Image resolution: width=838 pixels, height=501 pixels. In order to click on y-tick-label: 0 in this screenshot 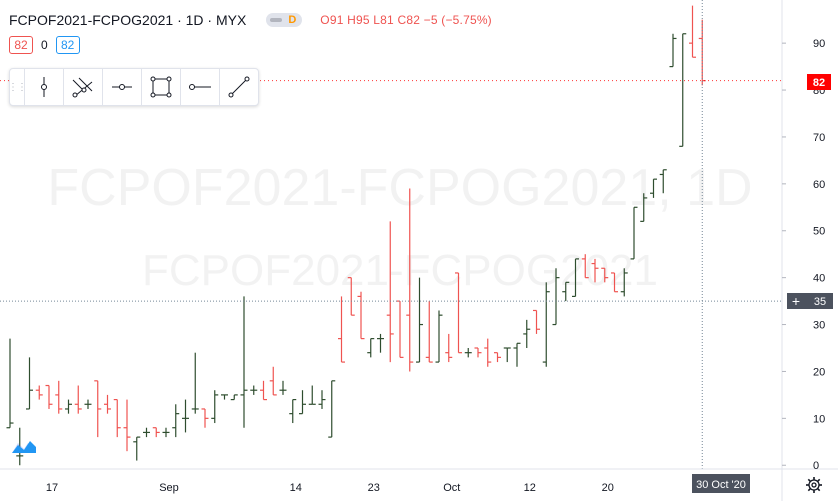, I will do `click(816, 466)`.